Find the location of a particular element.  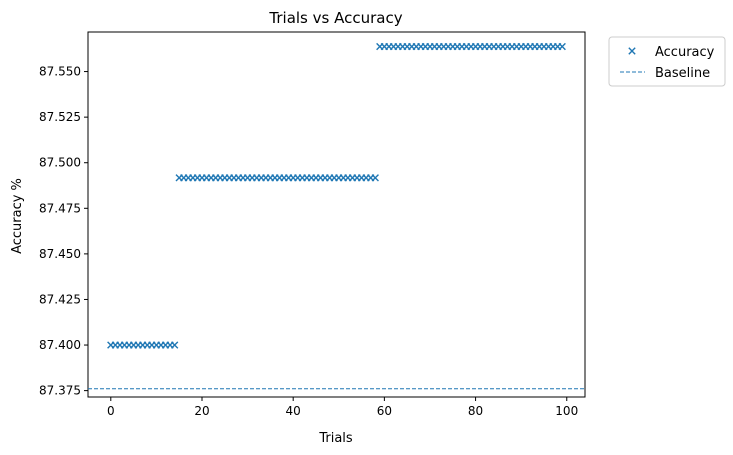

x-tick-label: 0 is located at coordinates (111, 411).